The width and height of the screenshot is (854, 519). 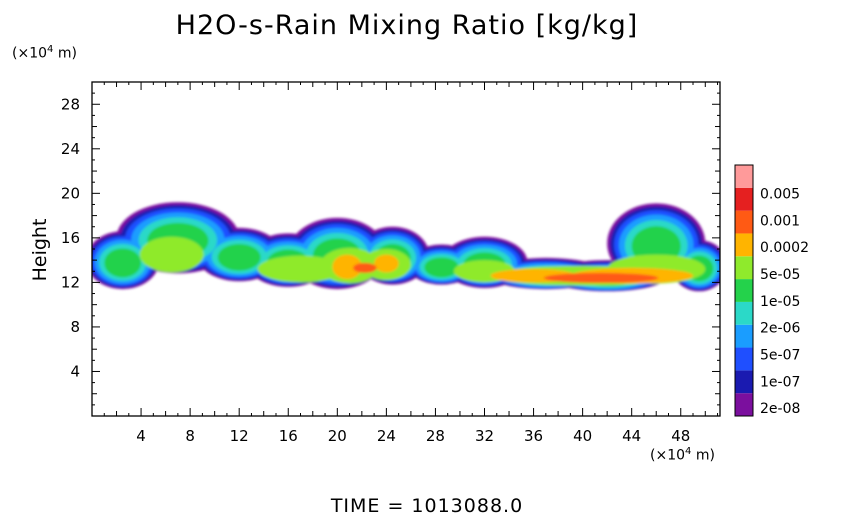 What do you see at coordinates (75, 371) in the screenshot?
I see `y-tick-label: 4` at bounding box center [75, 371].